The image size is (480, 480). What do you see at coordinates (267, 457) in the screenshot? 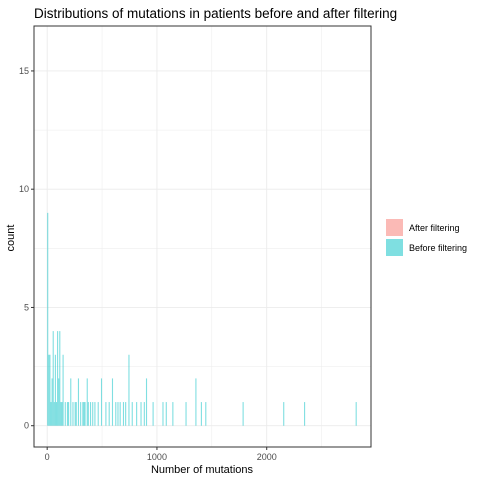
I see `x-tick-label: 2000` at bounding box center [267, 457].